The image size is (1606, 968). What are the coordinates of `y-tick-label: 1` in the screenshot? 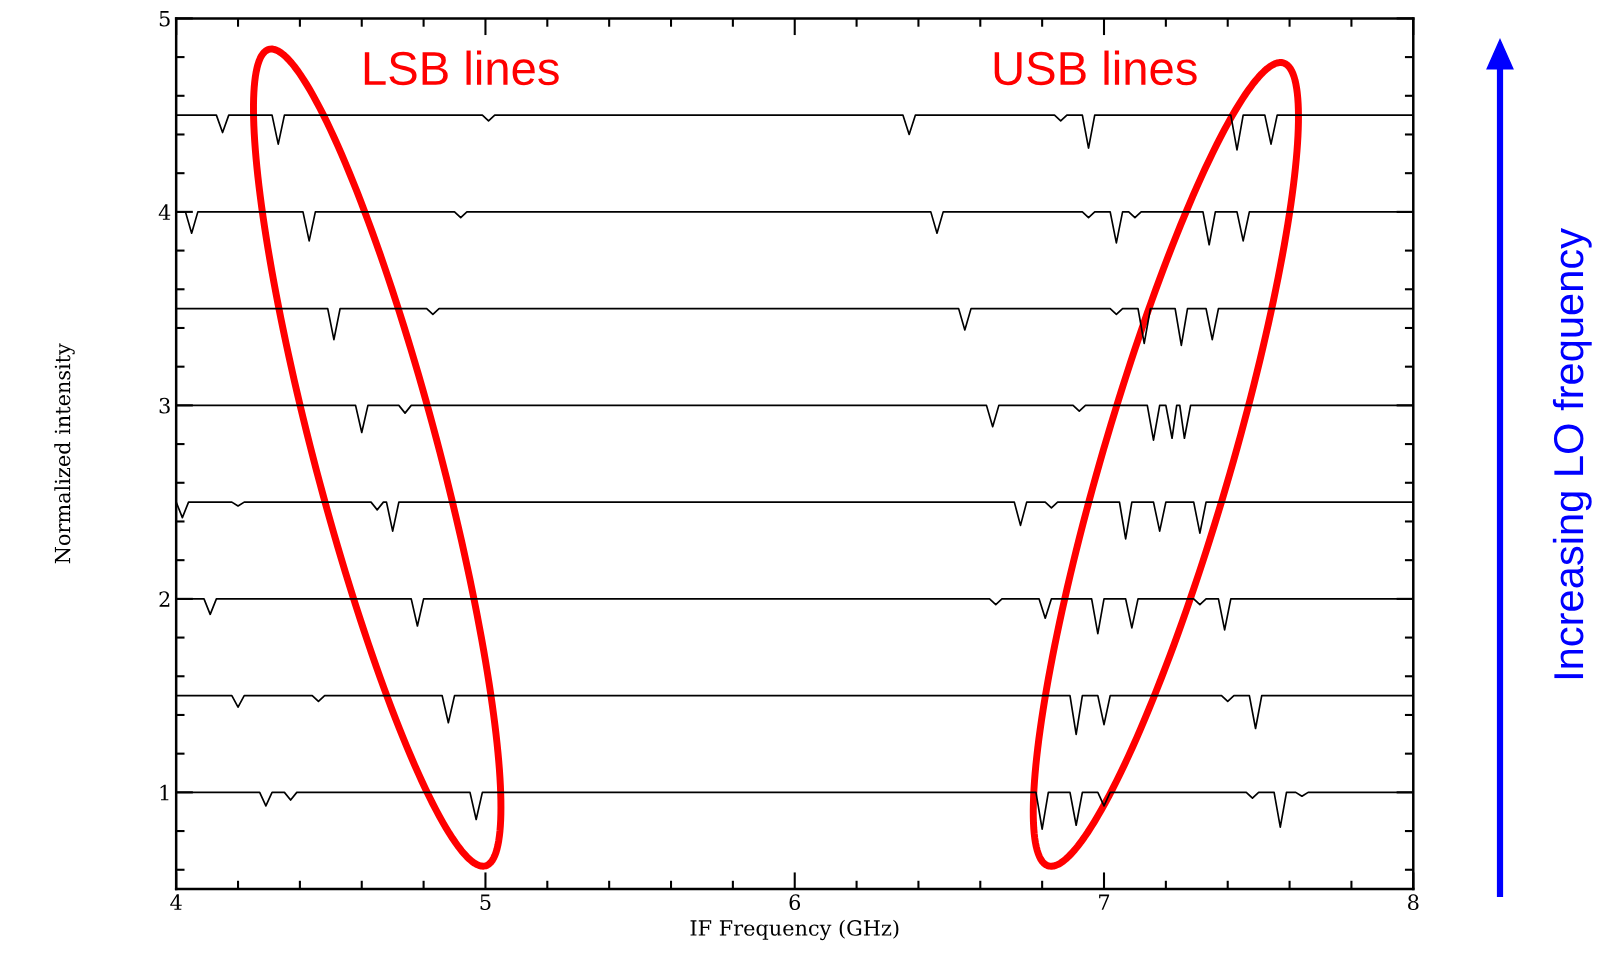 It's located at (164, 792).